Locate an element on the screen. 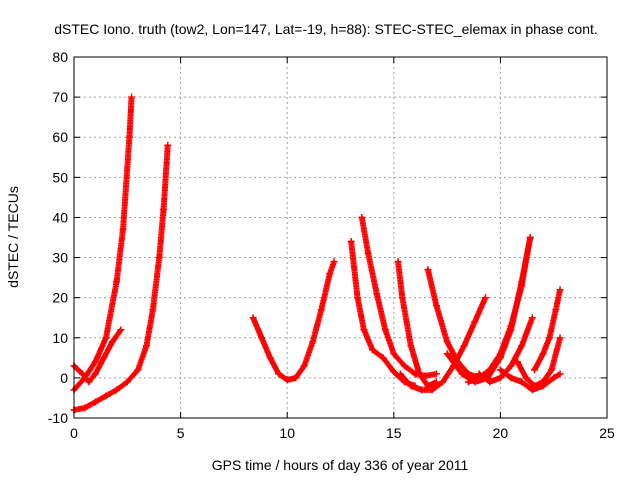 This screenshot has width=640, height=480. x-tick-label: 20 is located at coordinates (501, 433).